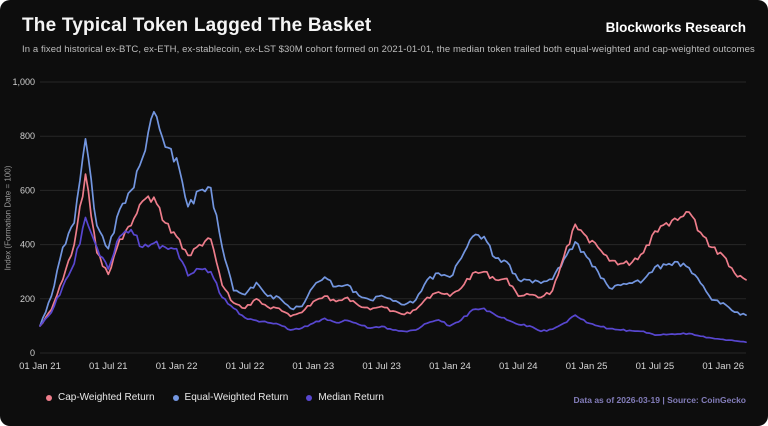 Image resolution: width=768 pixels, height=426 pixels. I want to click on blockworks-research-logo: Blockworks Research, so click(675, 27).